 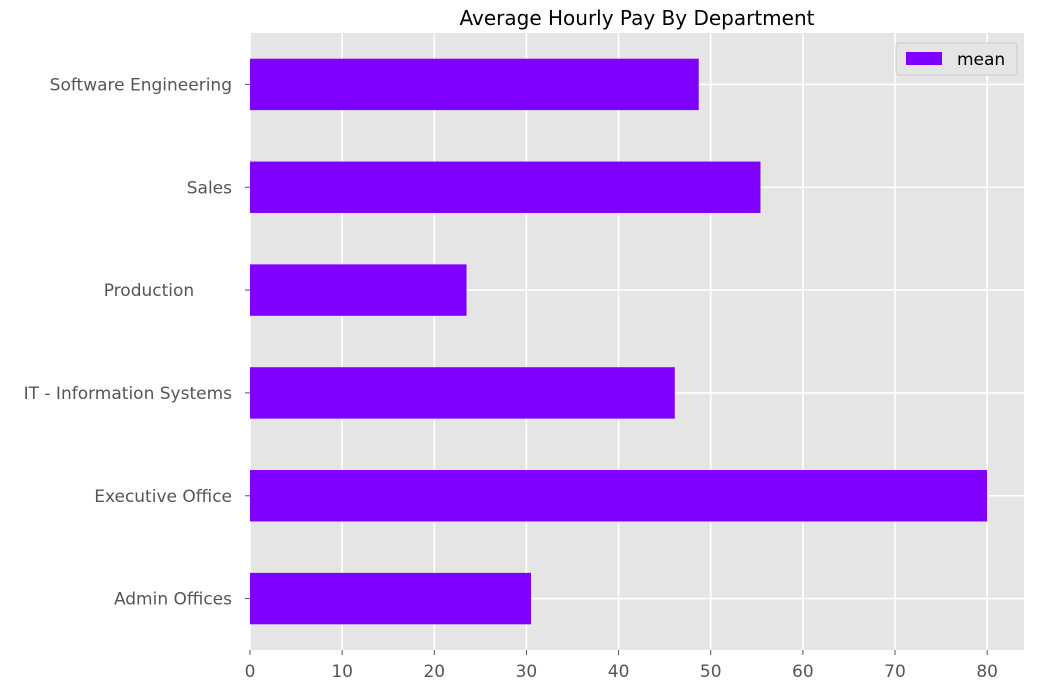 What do you see at coordinates (895, 672) in the screenshot?
I see `x-tick-label: 70` at bounding box center [895, 672].